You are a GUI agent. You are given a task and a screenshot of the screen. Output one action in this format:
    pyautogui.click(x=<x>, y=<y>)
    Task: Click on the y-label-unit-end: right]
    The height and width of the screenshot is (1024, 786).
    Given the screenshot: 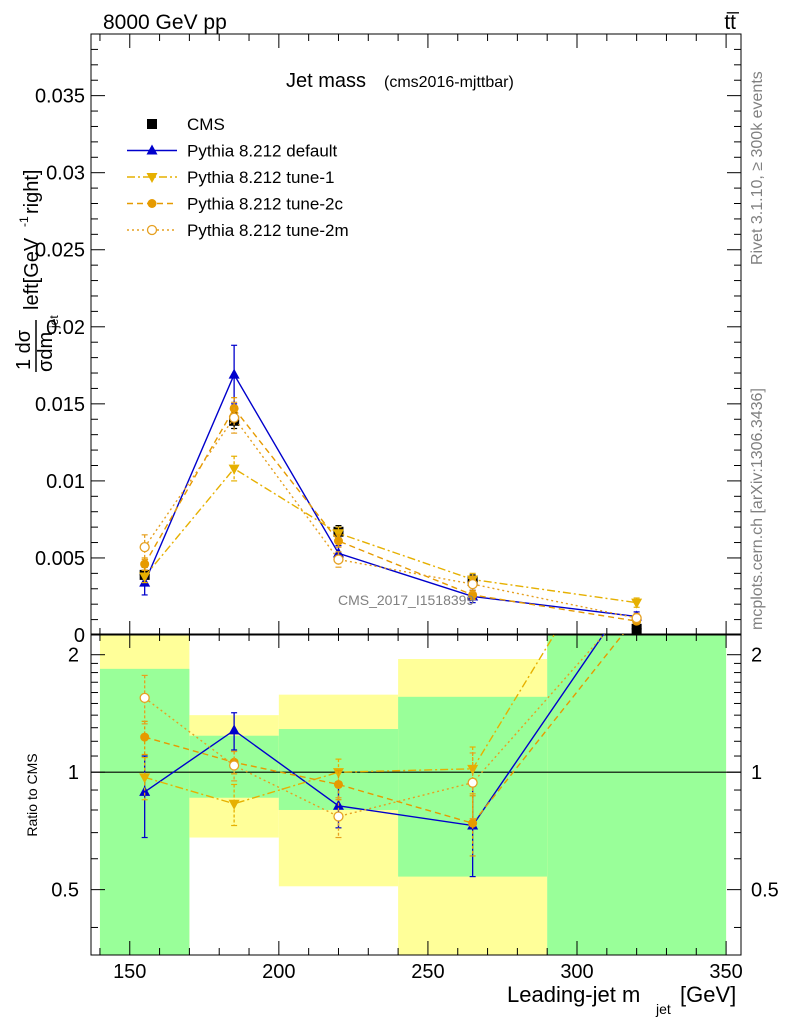 What is the action you would take?
    pyautogui.click(x=32, y=192)
    